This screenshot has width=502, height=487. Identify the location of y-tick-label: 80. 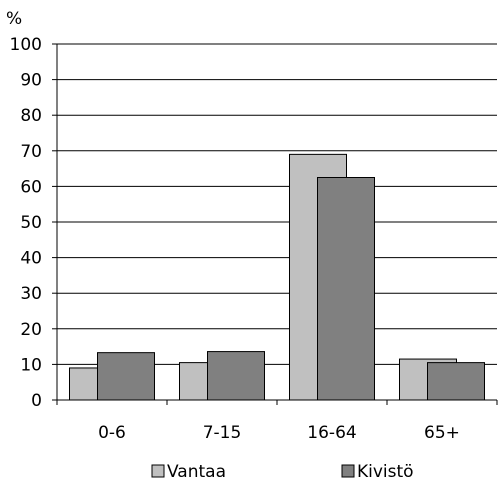
(31, 116).